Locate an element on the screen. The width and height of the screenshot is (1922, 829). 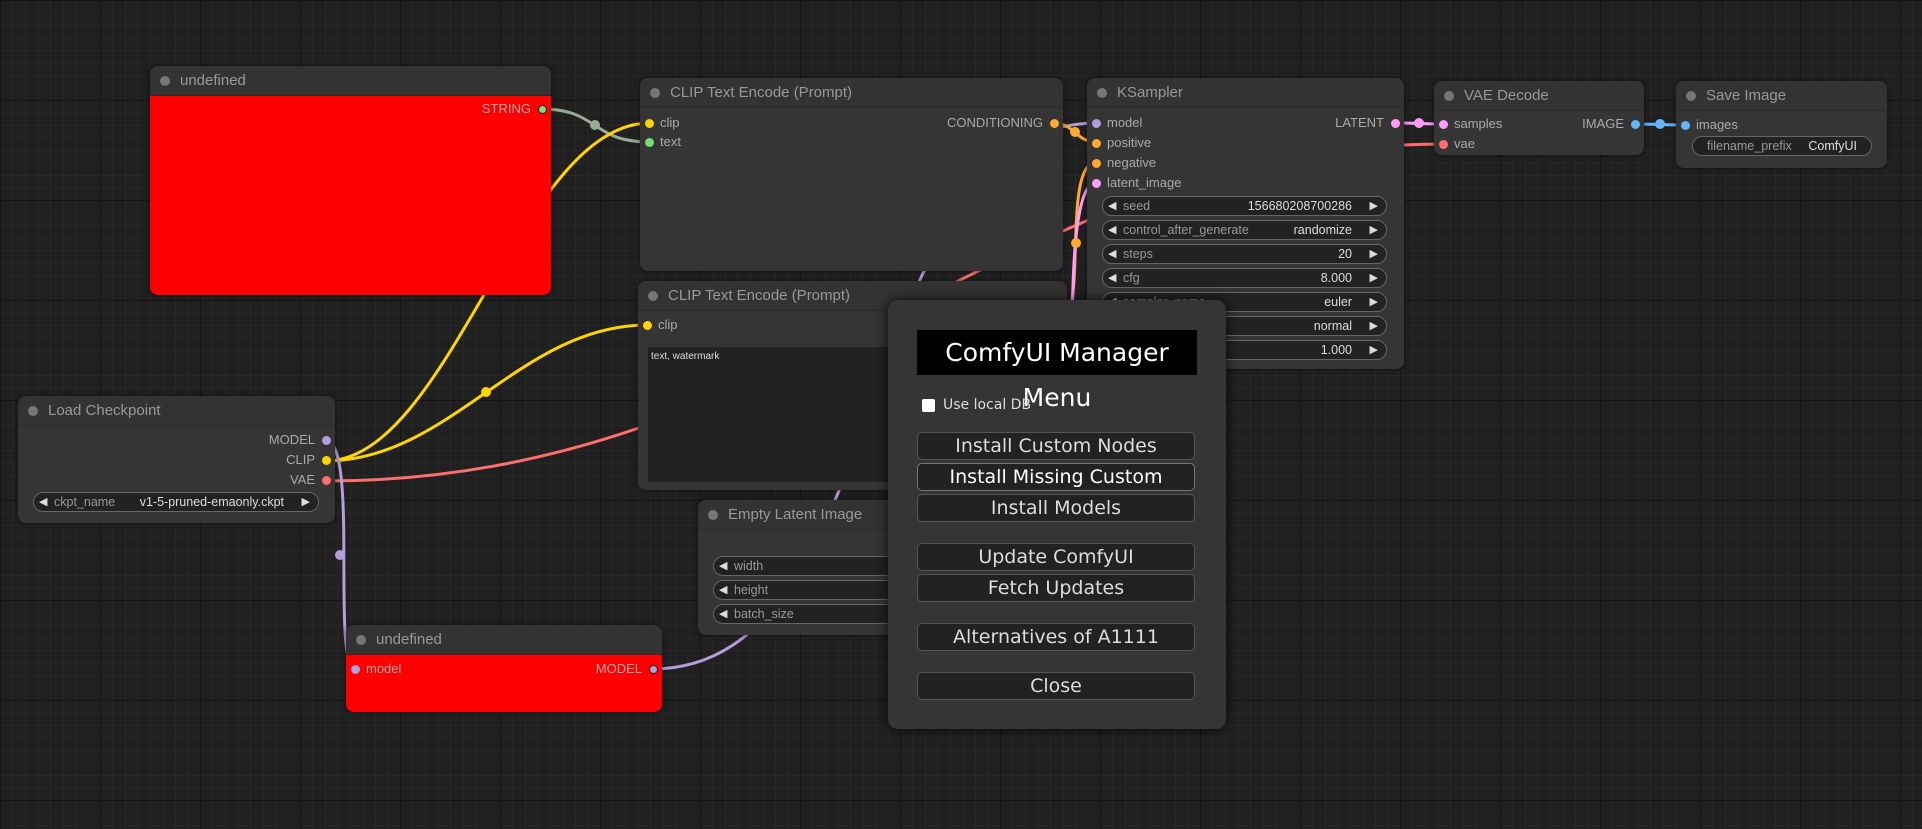
close-button: Close is located at coordinates (1056, 686).